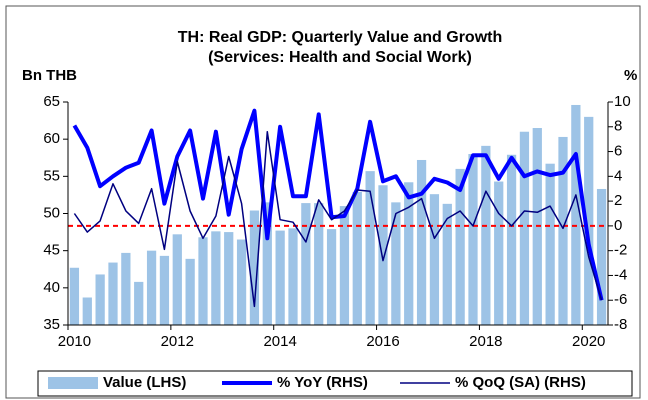 This screenshot has height=400, width=648. I want to click on y-tick-label: 45, so click(51, 250).